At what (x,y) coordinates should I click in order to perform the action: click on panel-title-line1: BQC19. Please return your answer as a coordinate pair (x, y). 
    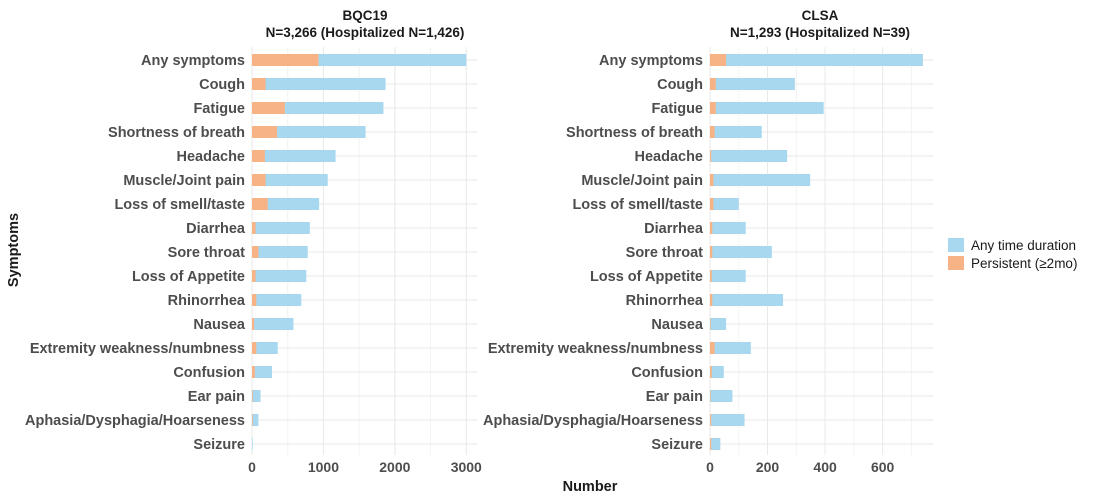
    Looking at the image, I should click on (364, 15).